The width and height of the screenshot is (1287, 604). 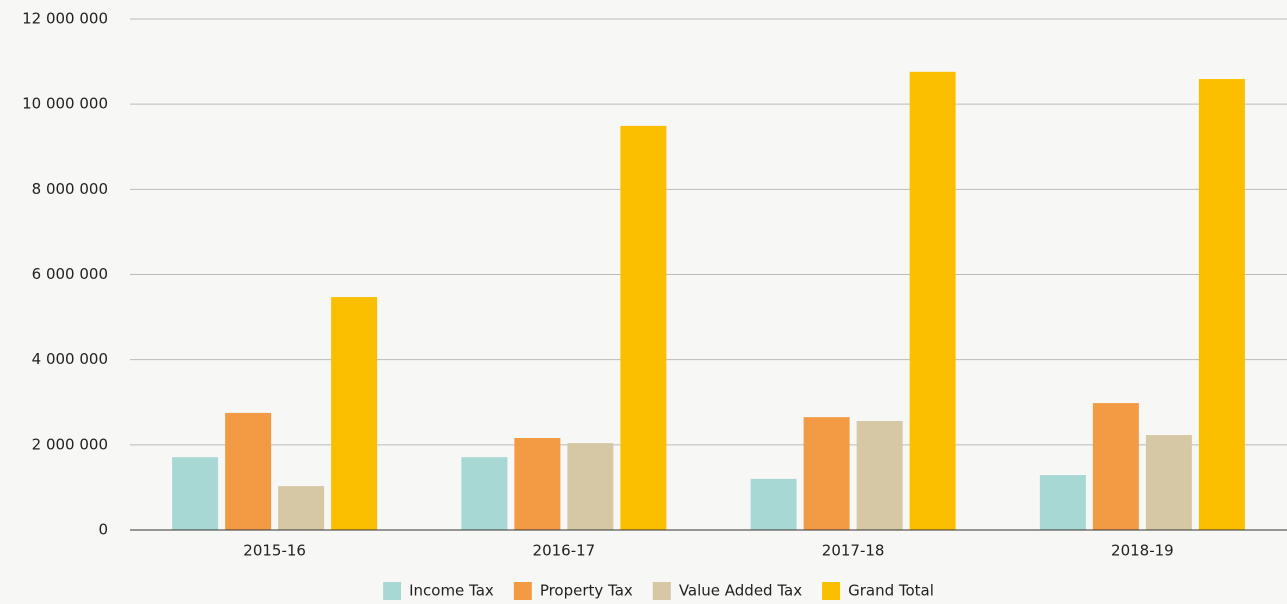 I want to click on x-tick-label: 2017-18, so click(x=853, y=551).